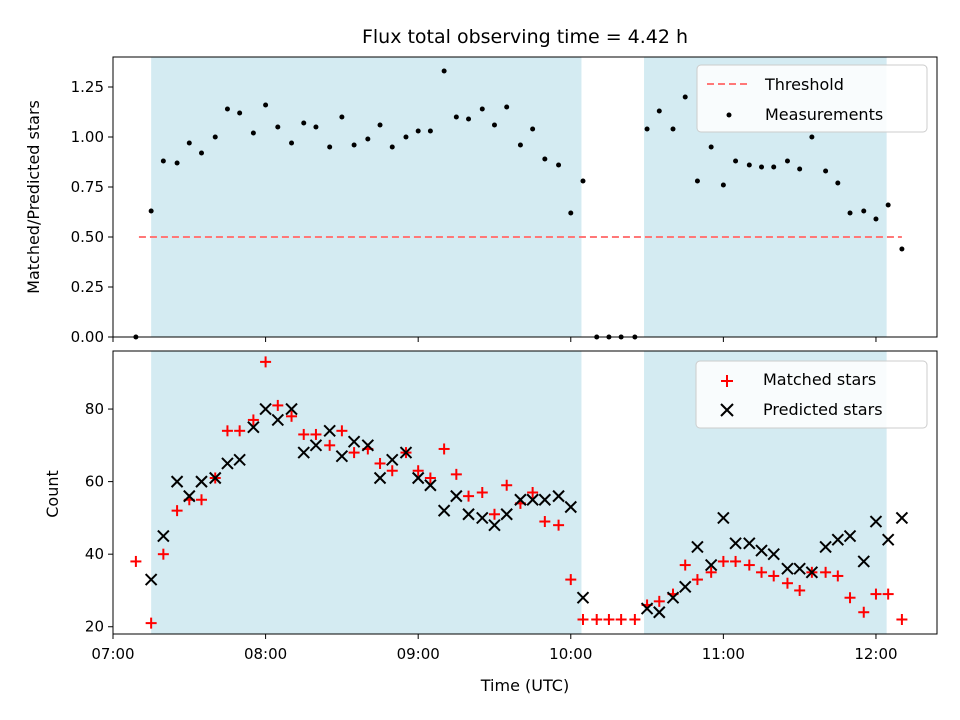  Describe the element at coordinates (94, 627) in the screenshot. I see `count-y-tick-label: 20` at that location.